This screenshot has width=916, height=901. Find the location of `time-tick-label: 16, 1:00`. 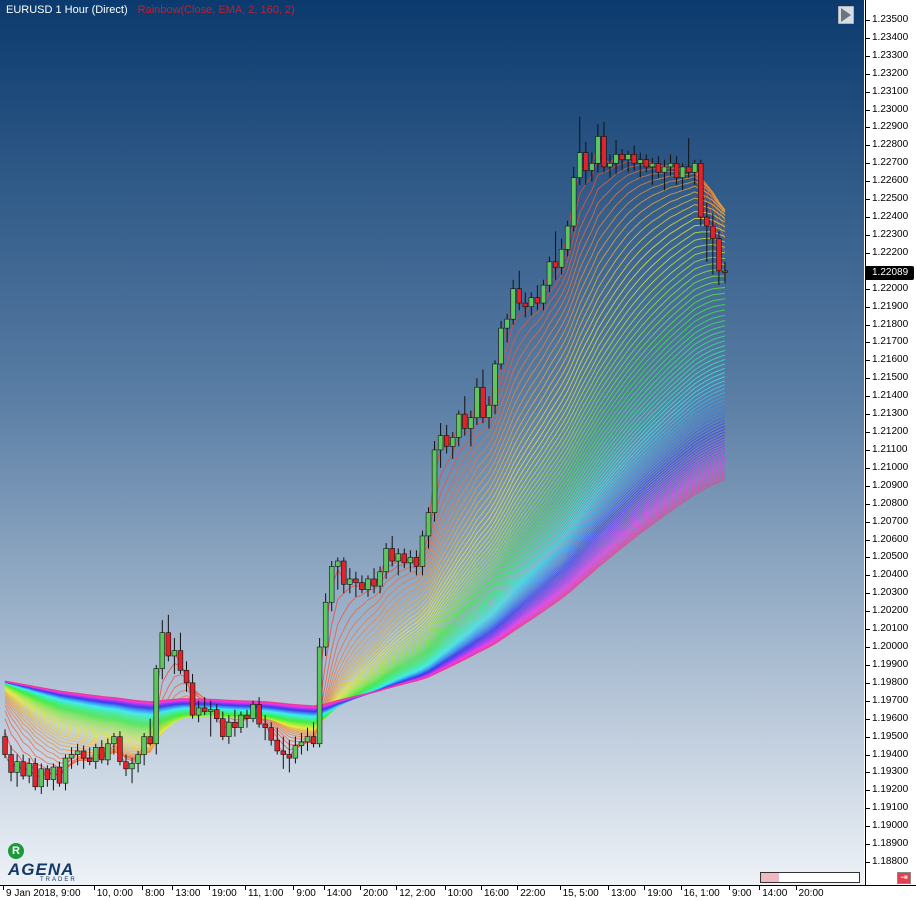

time-tick-label: 16, 1:00 is located at coordinates (701, 893).